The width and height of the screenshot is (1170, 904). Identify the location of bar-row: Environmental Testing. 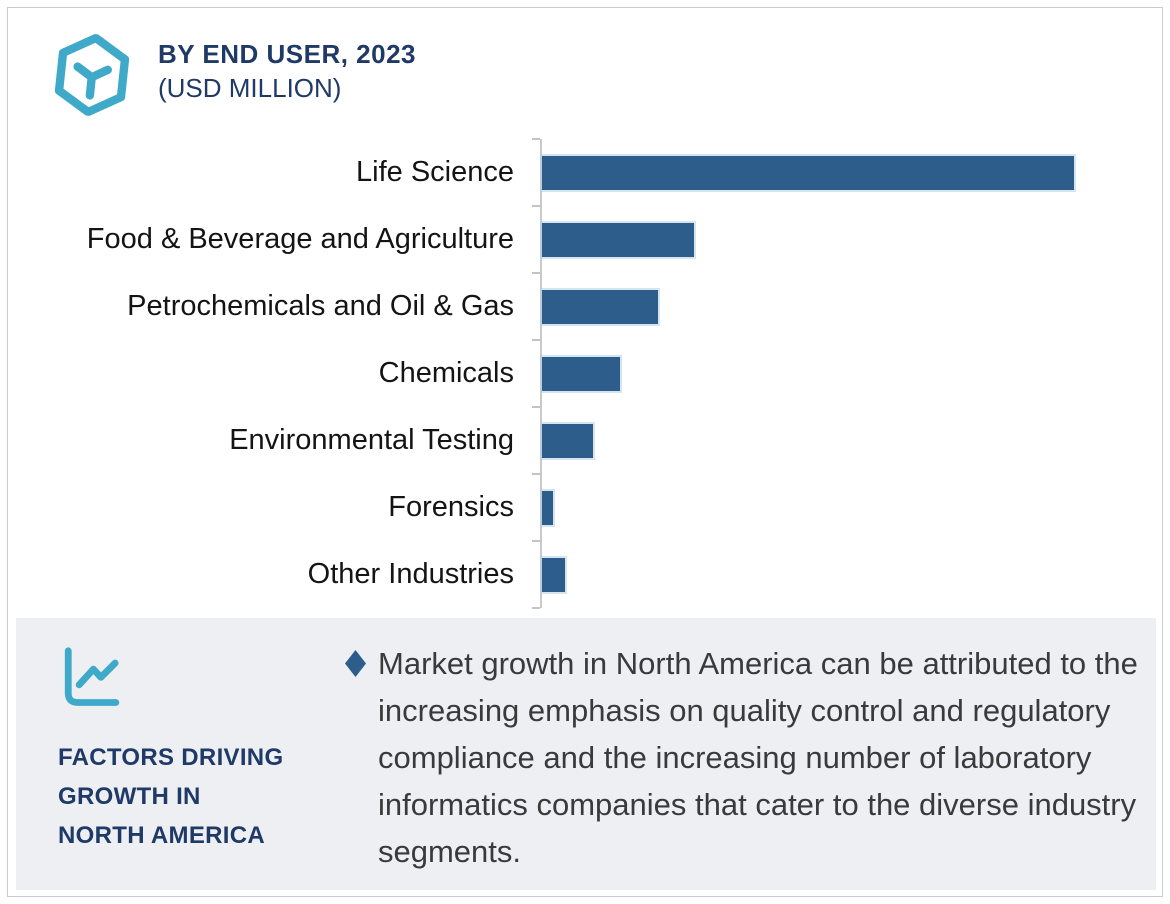
(570, 440).